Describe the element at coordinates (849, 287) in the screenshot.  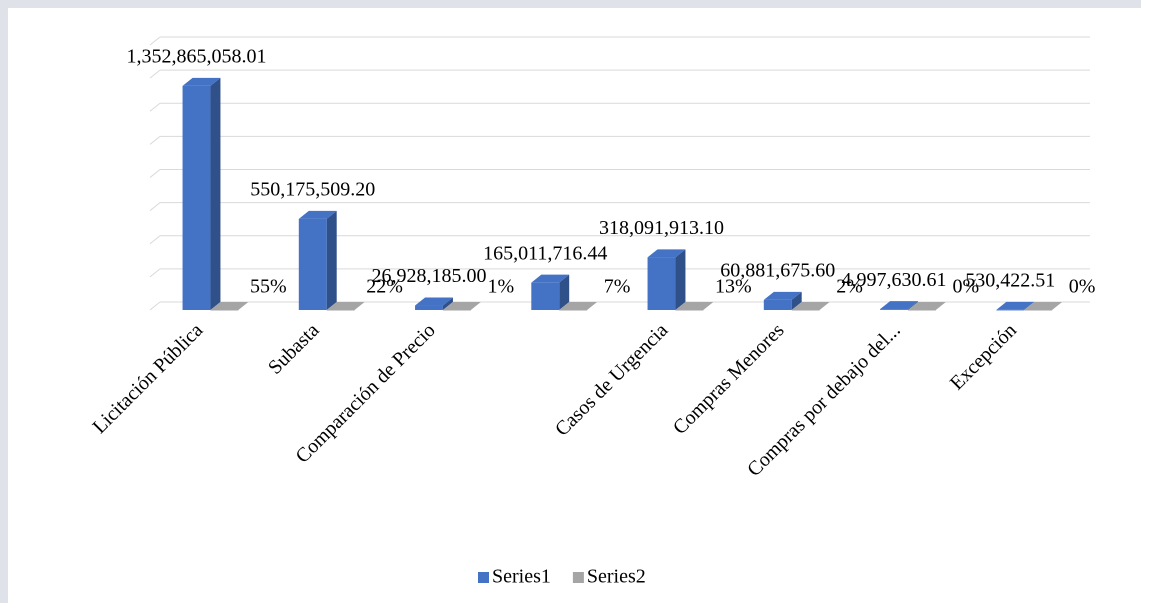
I see `data-label: 2%` at that location.